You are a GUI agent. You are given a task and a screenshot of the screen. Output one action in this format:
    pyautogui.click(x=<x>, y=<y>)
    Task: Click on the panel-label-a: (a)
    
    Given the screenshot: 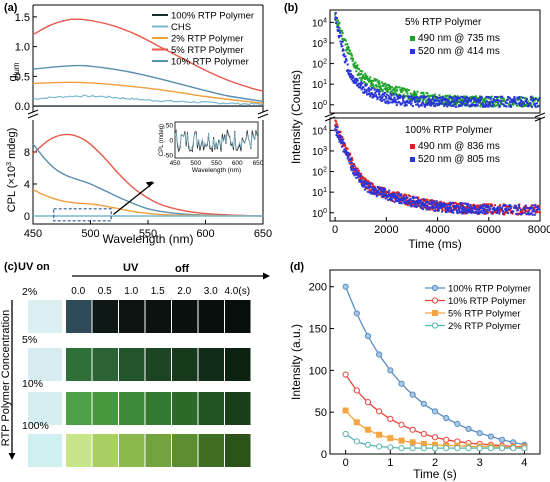 What is the action you would take?
    pyautogui.click(x=11, y=8)
    